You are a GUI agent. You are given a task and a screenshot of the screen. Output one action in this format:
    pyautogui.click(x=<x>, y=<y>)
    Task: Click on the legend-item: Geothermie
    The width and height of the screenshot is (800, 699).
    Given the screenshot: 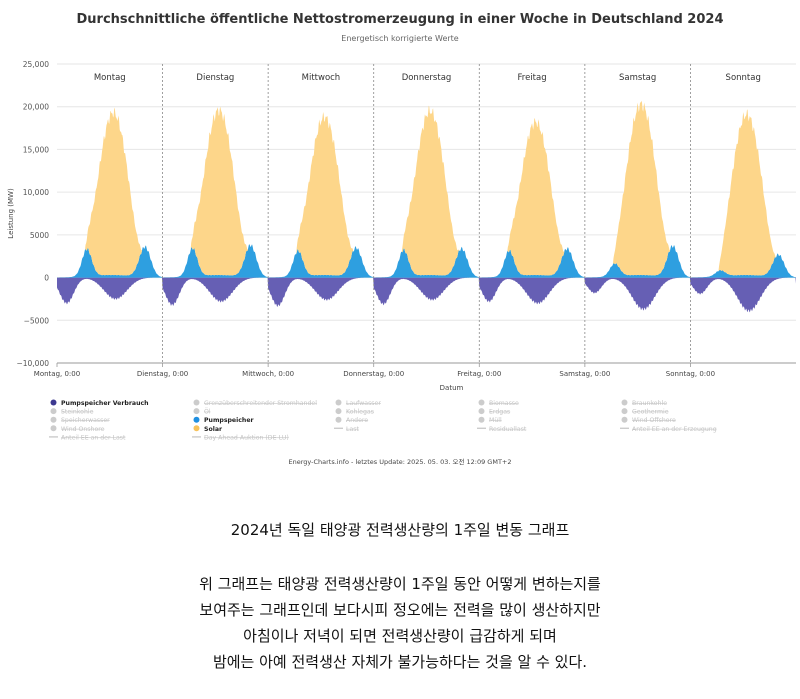 What is the action you would take?
    pyautogui.click(x=650, y=412)
    